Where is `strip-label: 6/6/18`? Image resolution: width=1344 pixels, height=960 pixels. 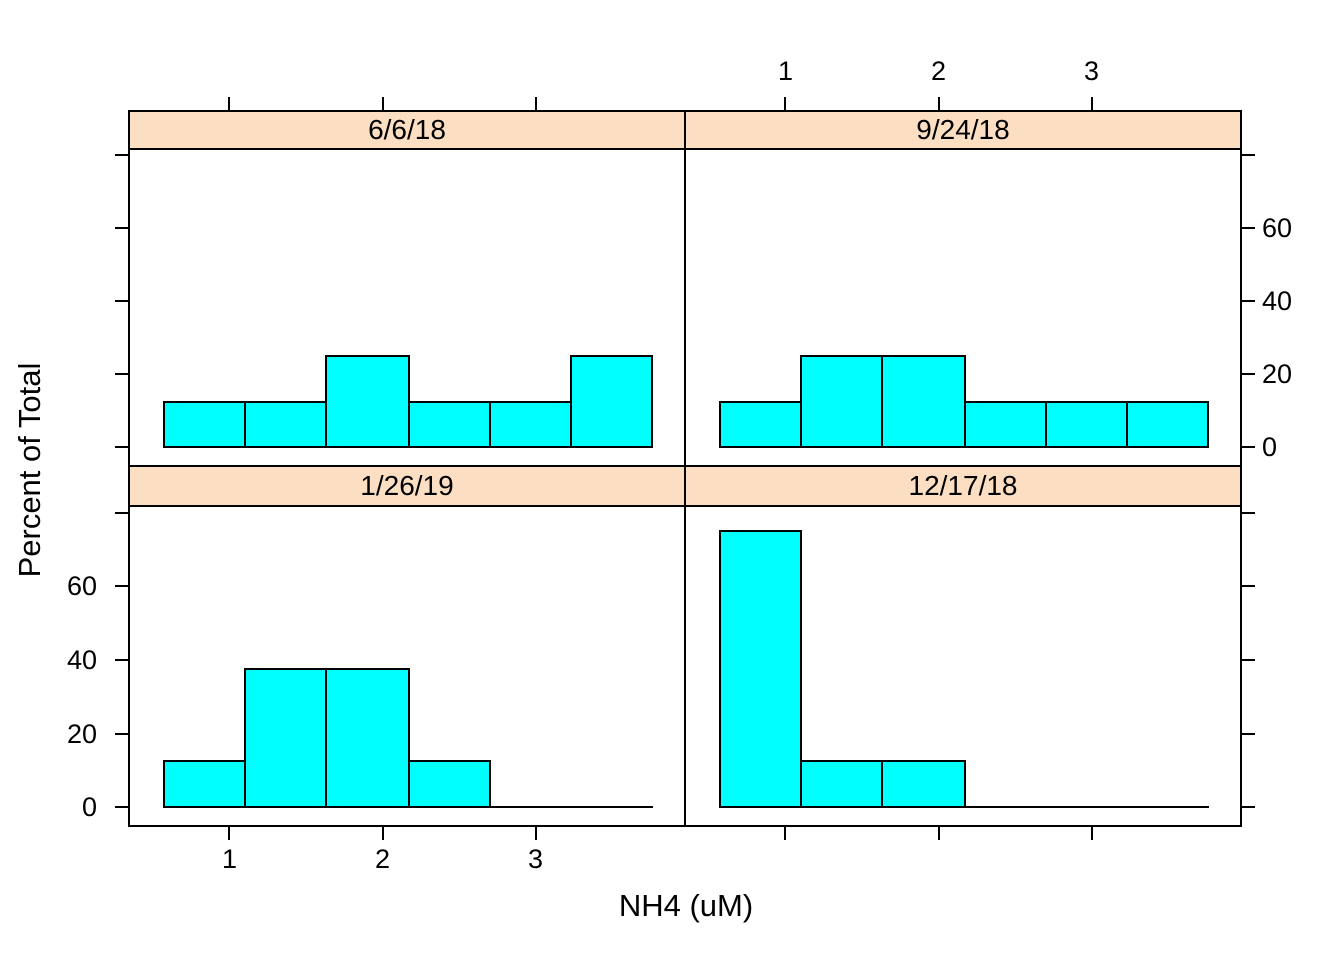 strip-label: 6/6/18 is located at coordinates (407, 129).